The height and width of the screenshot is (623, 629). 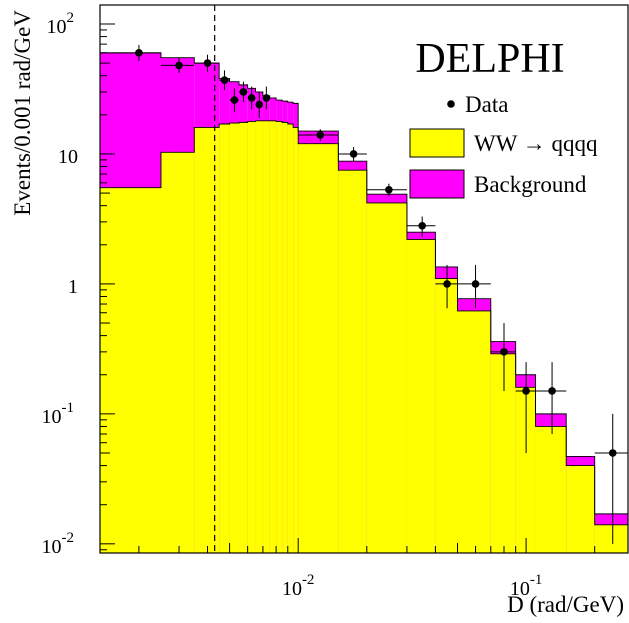 What do you see at coordinates (68, 157) in the screenshot?
I see `y-tick-label: 10` at bounding box center [68, 157].